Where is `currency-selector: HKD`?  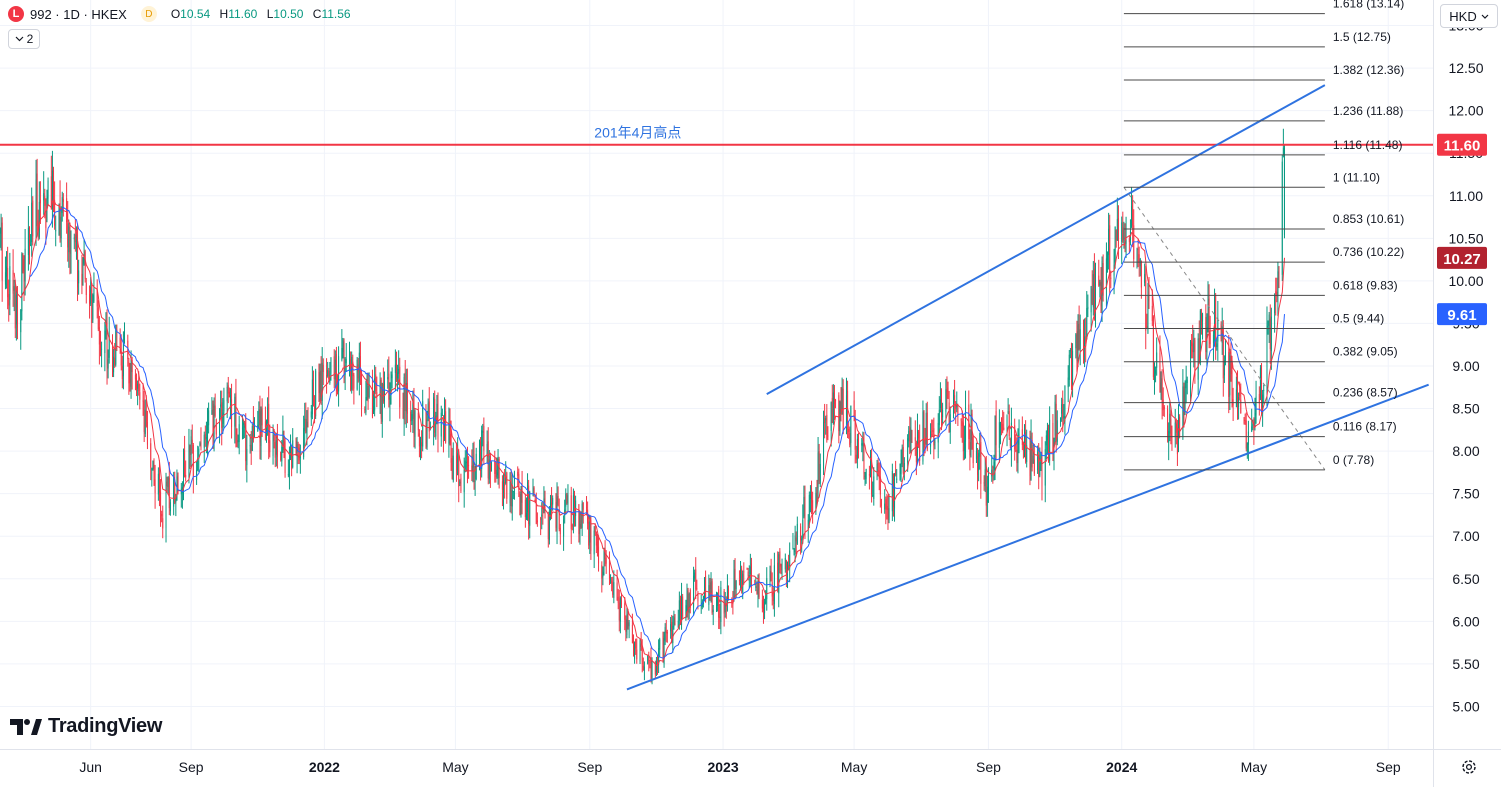 currency-selector: HKD is located at coordinates (1469, 16).